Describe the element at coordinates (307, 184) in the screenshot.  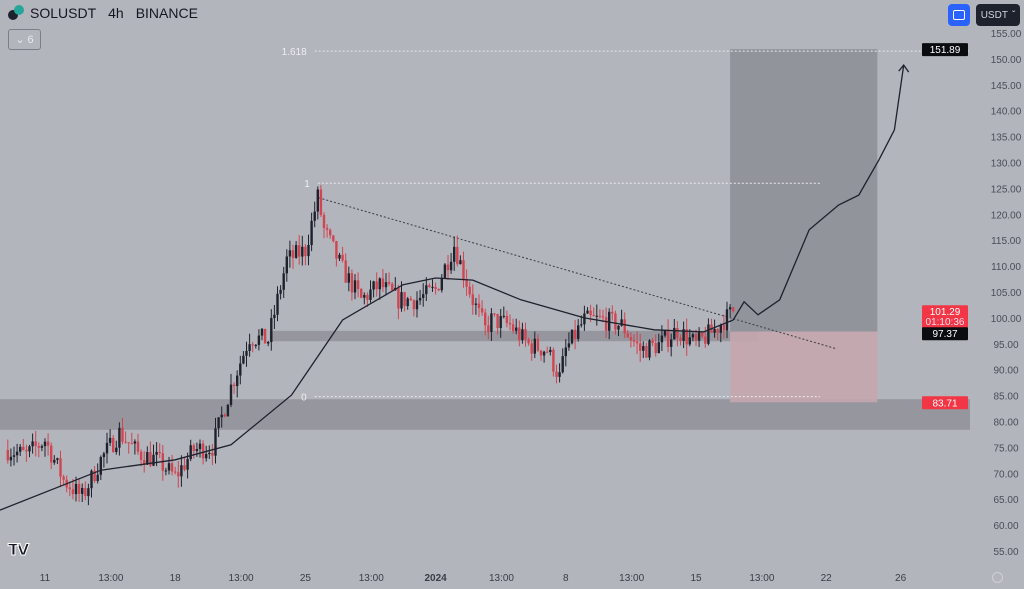
I see `fib-level-label: 1` at that location.